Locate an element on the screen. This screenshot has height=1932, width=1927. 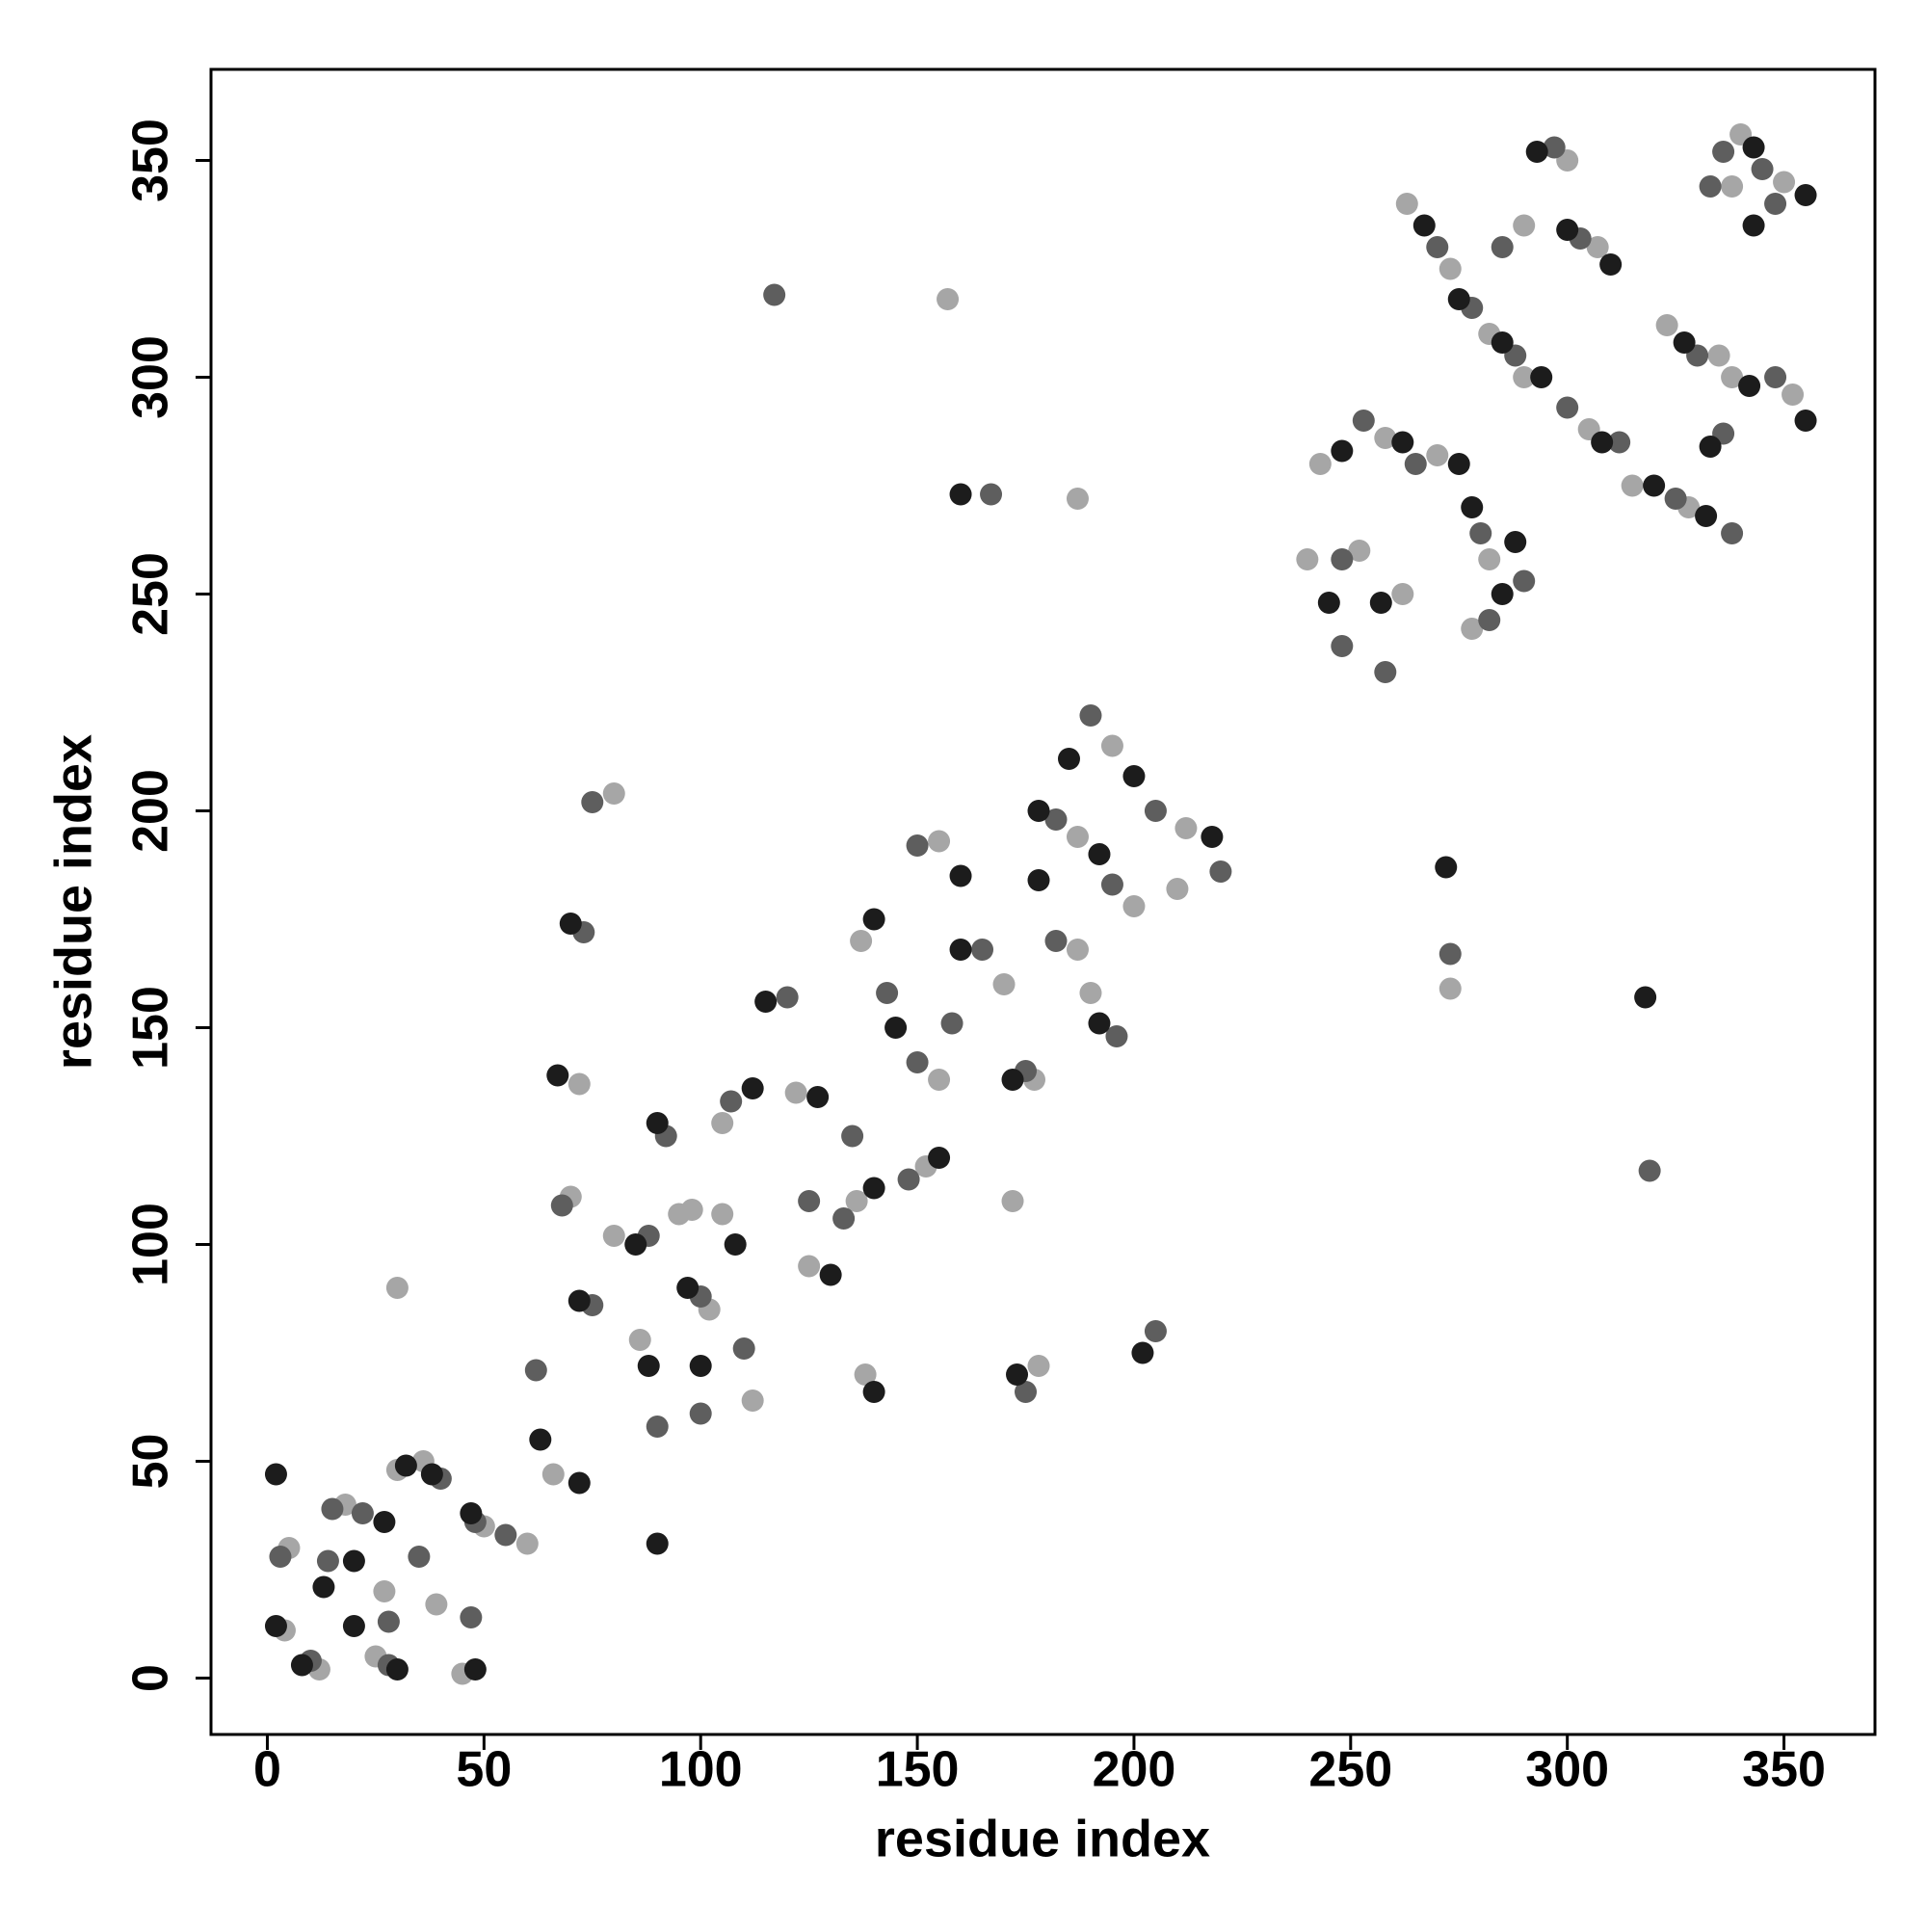
y-tick-label: 50 is located at coordinates (151, 1462).